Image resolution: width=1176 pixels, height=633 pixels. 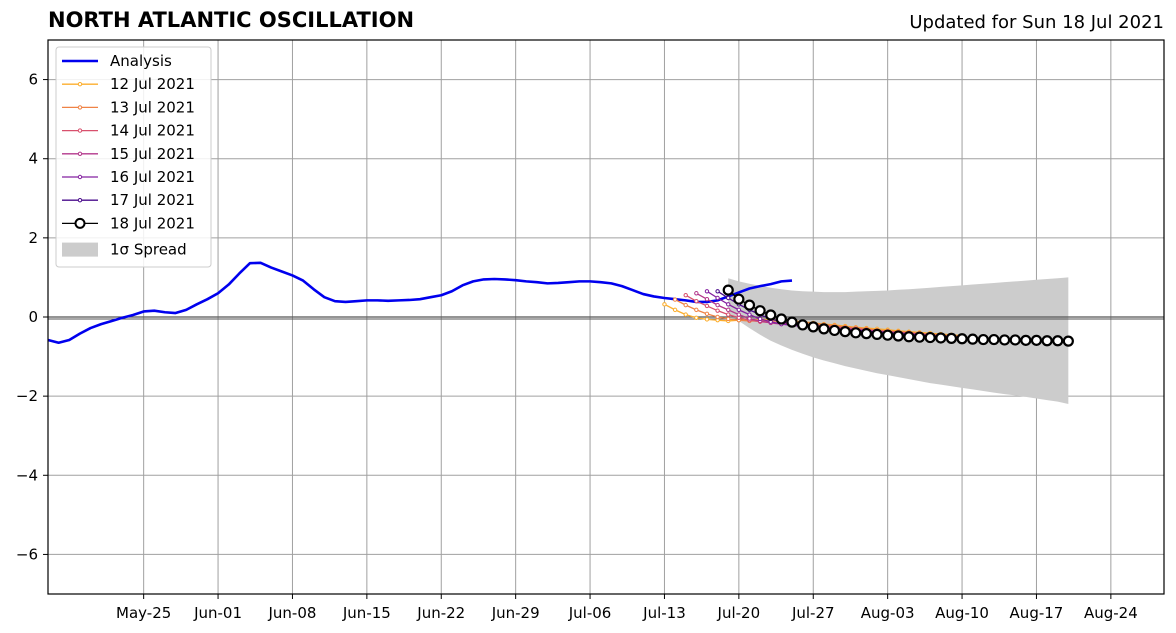 I want to click on x-tick-label: Jun-22, so click(x=440, y=613).